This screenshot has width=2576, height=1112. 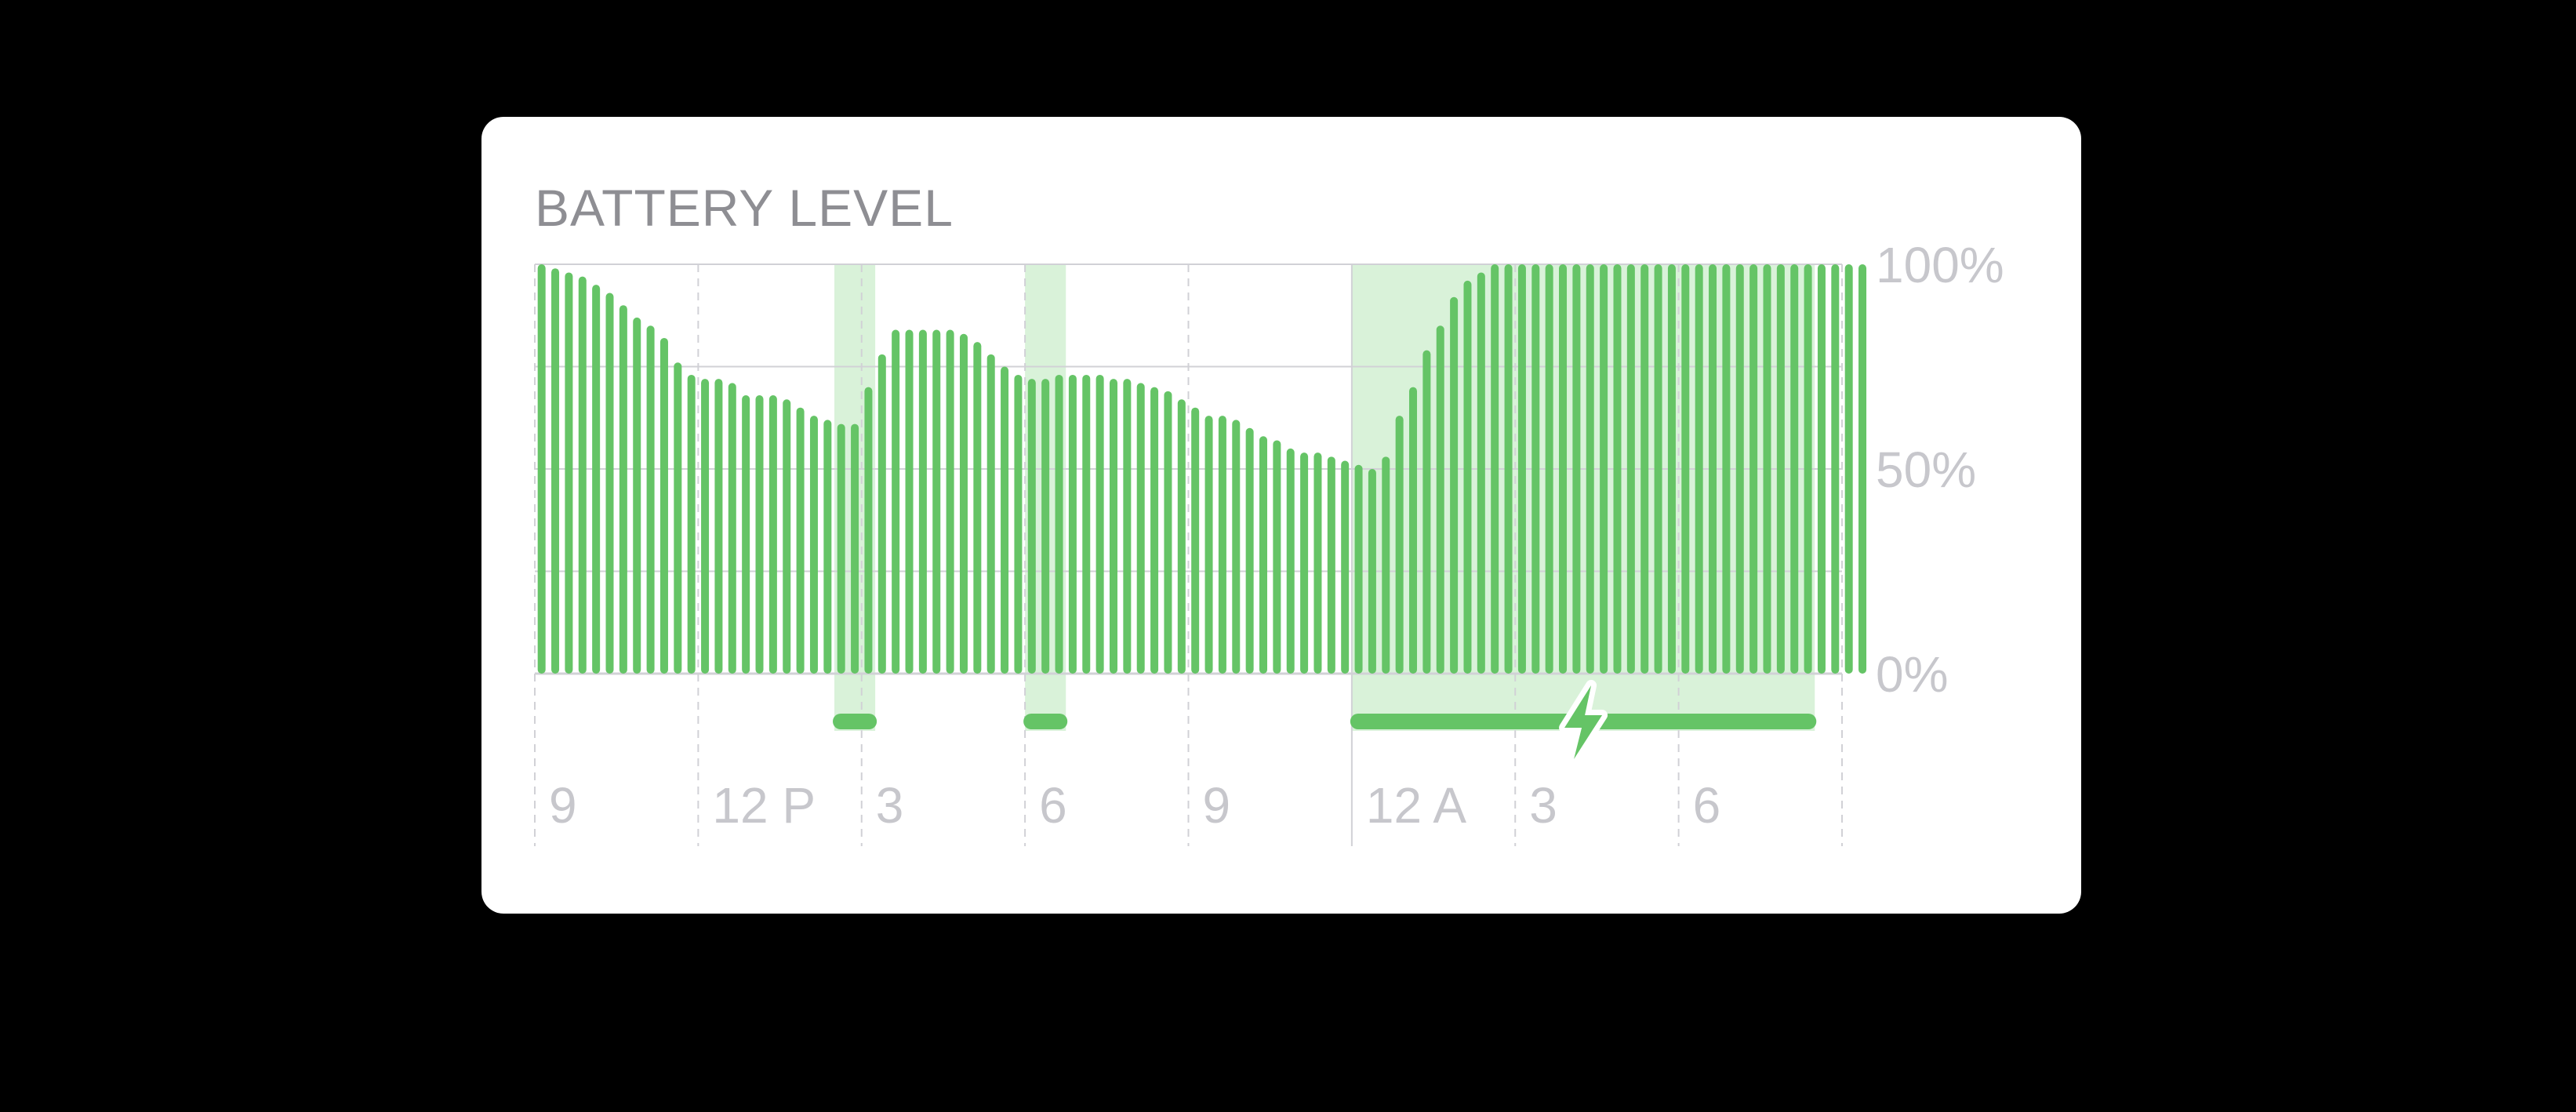 What do you see at coordinates (1940, 265) in the screenshot?
I see `y-tick-label: 100%` at bounding box center [1940, 265].